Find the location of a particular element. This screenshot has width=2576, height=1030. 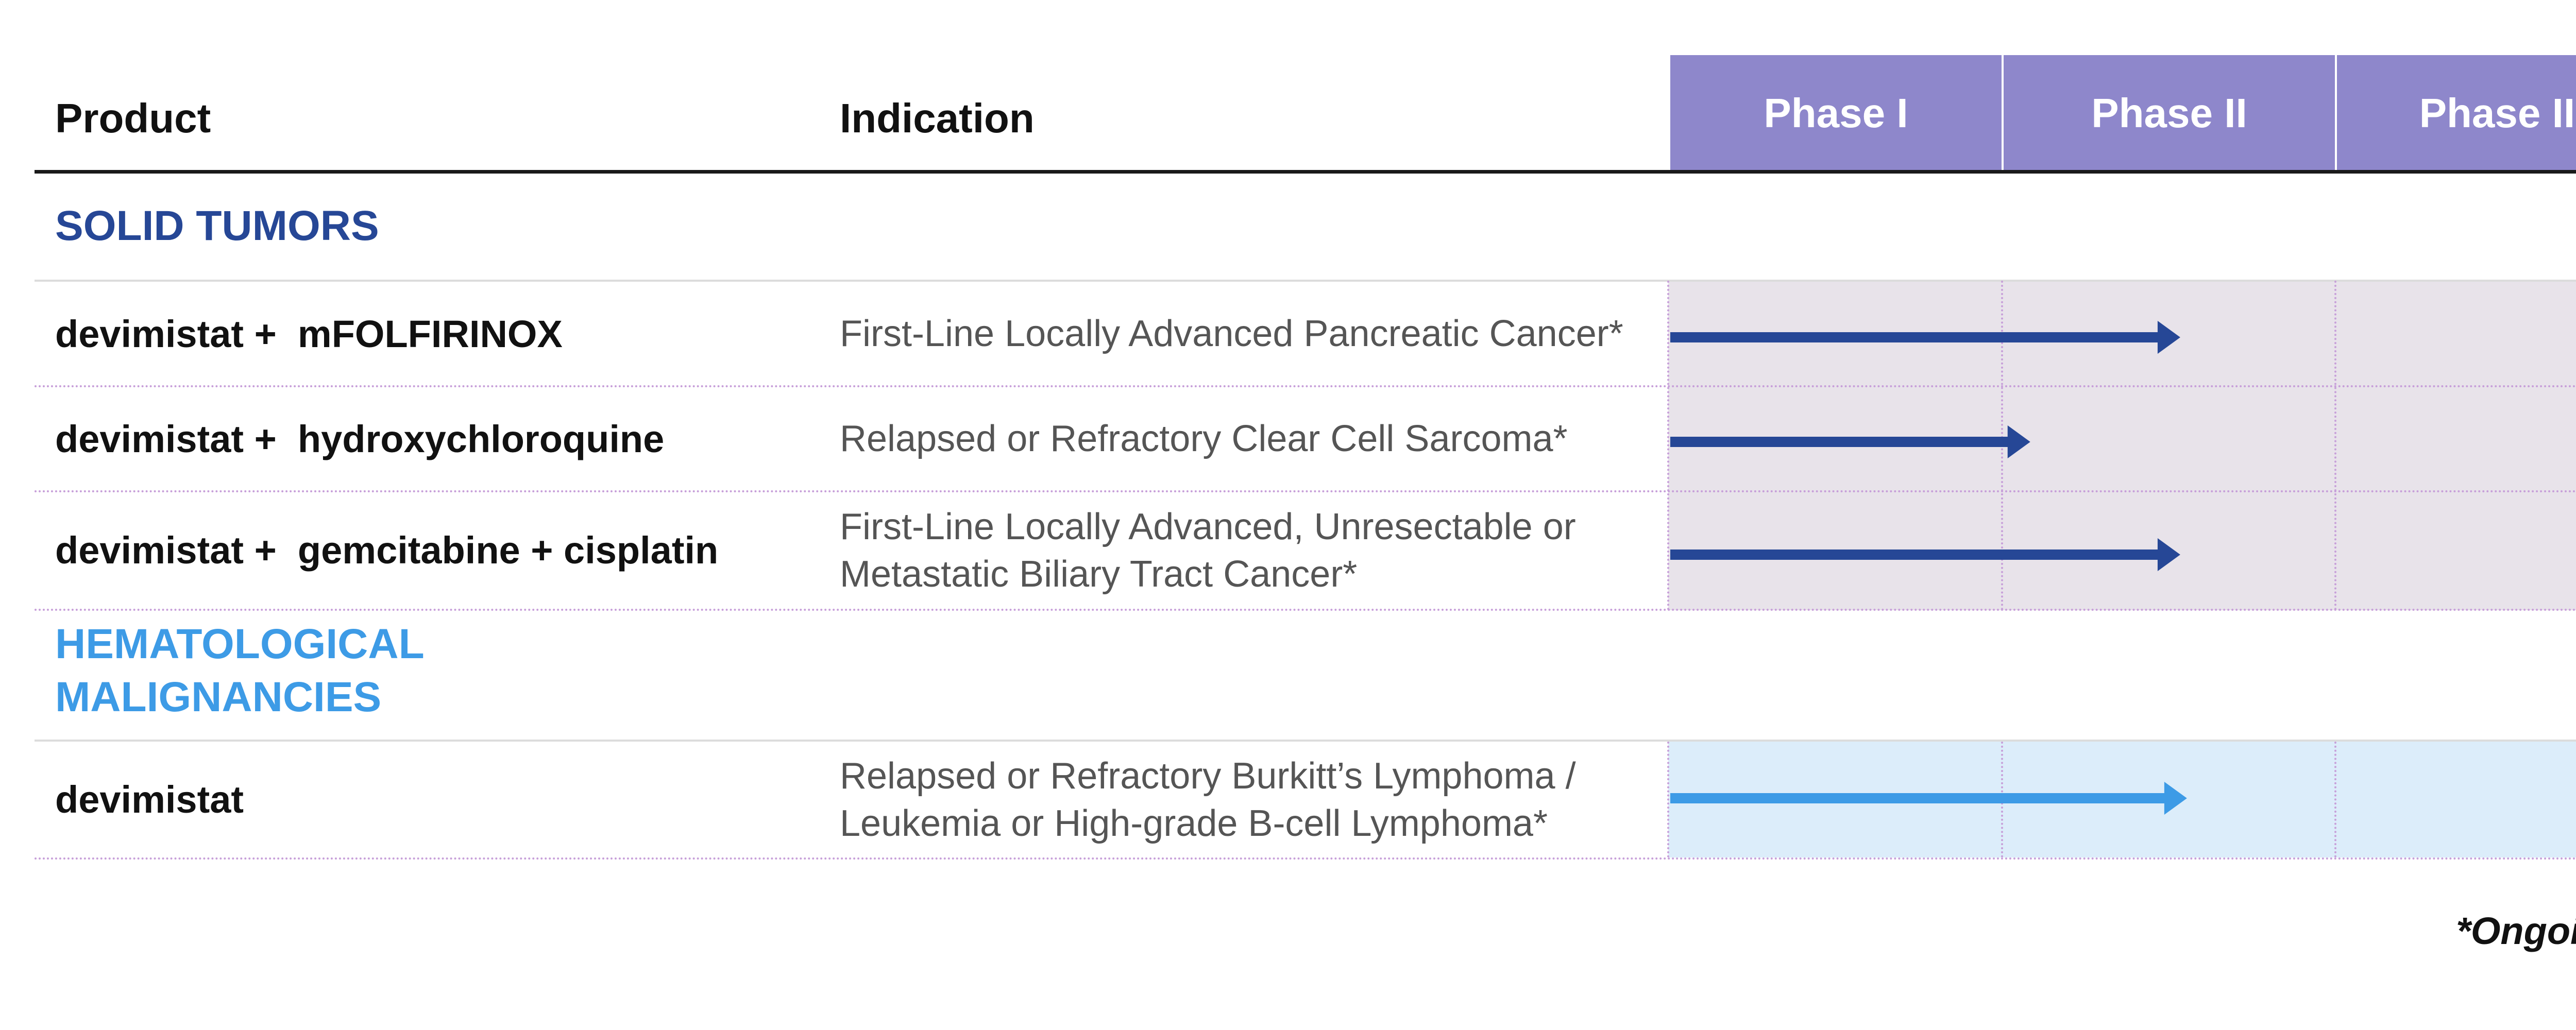

phase-i-header: Phase I is located at coordinates (1836, 113).